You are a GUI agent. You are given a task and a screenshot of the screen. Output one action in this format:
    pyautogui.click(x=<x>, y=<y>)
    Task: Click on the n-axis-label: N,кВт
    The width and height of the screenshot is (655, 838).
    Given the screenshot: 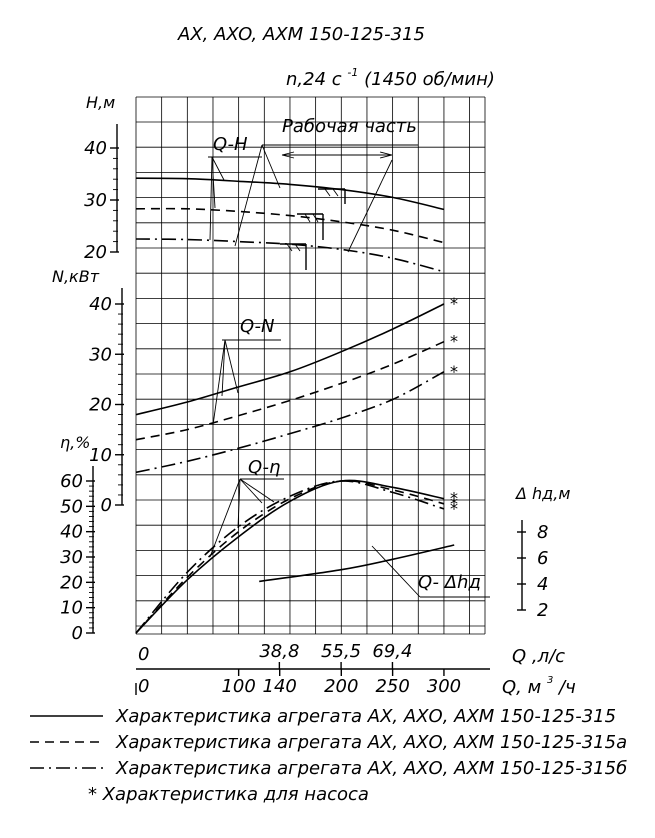 What is the action you would take?
    pyautogui.click(x=76, y=276)
    